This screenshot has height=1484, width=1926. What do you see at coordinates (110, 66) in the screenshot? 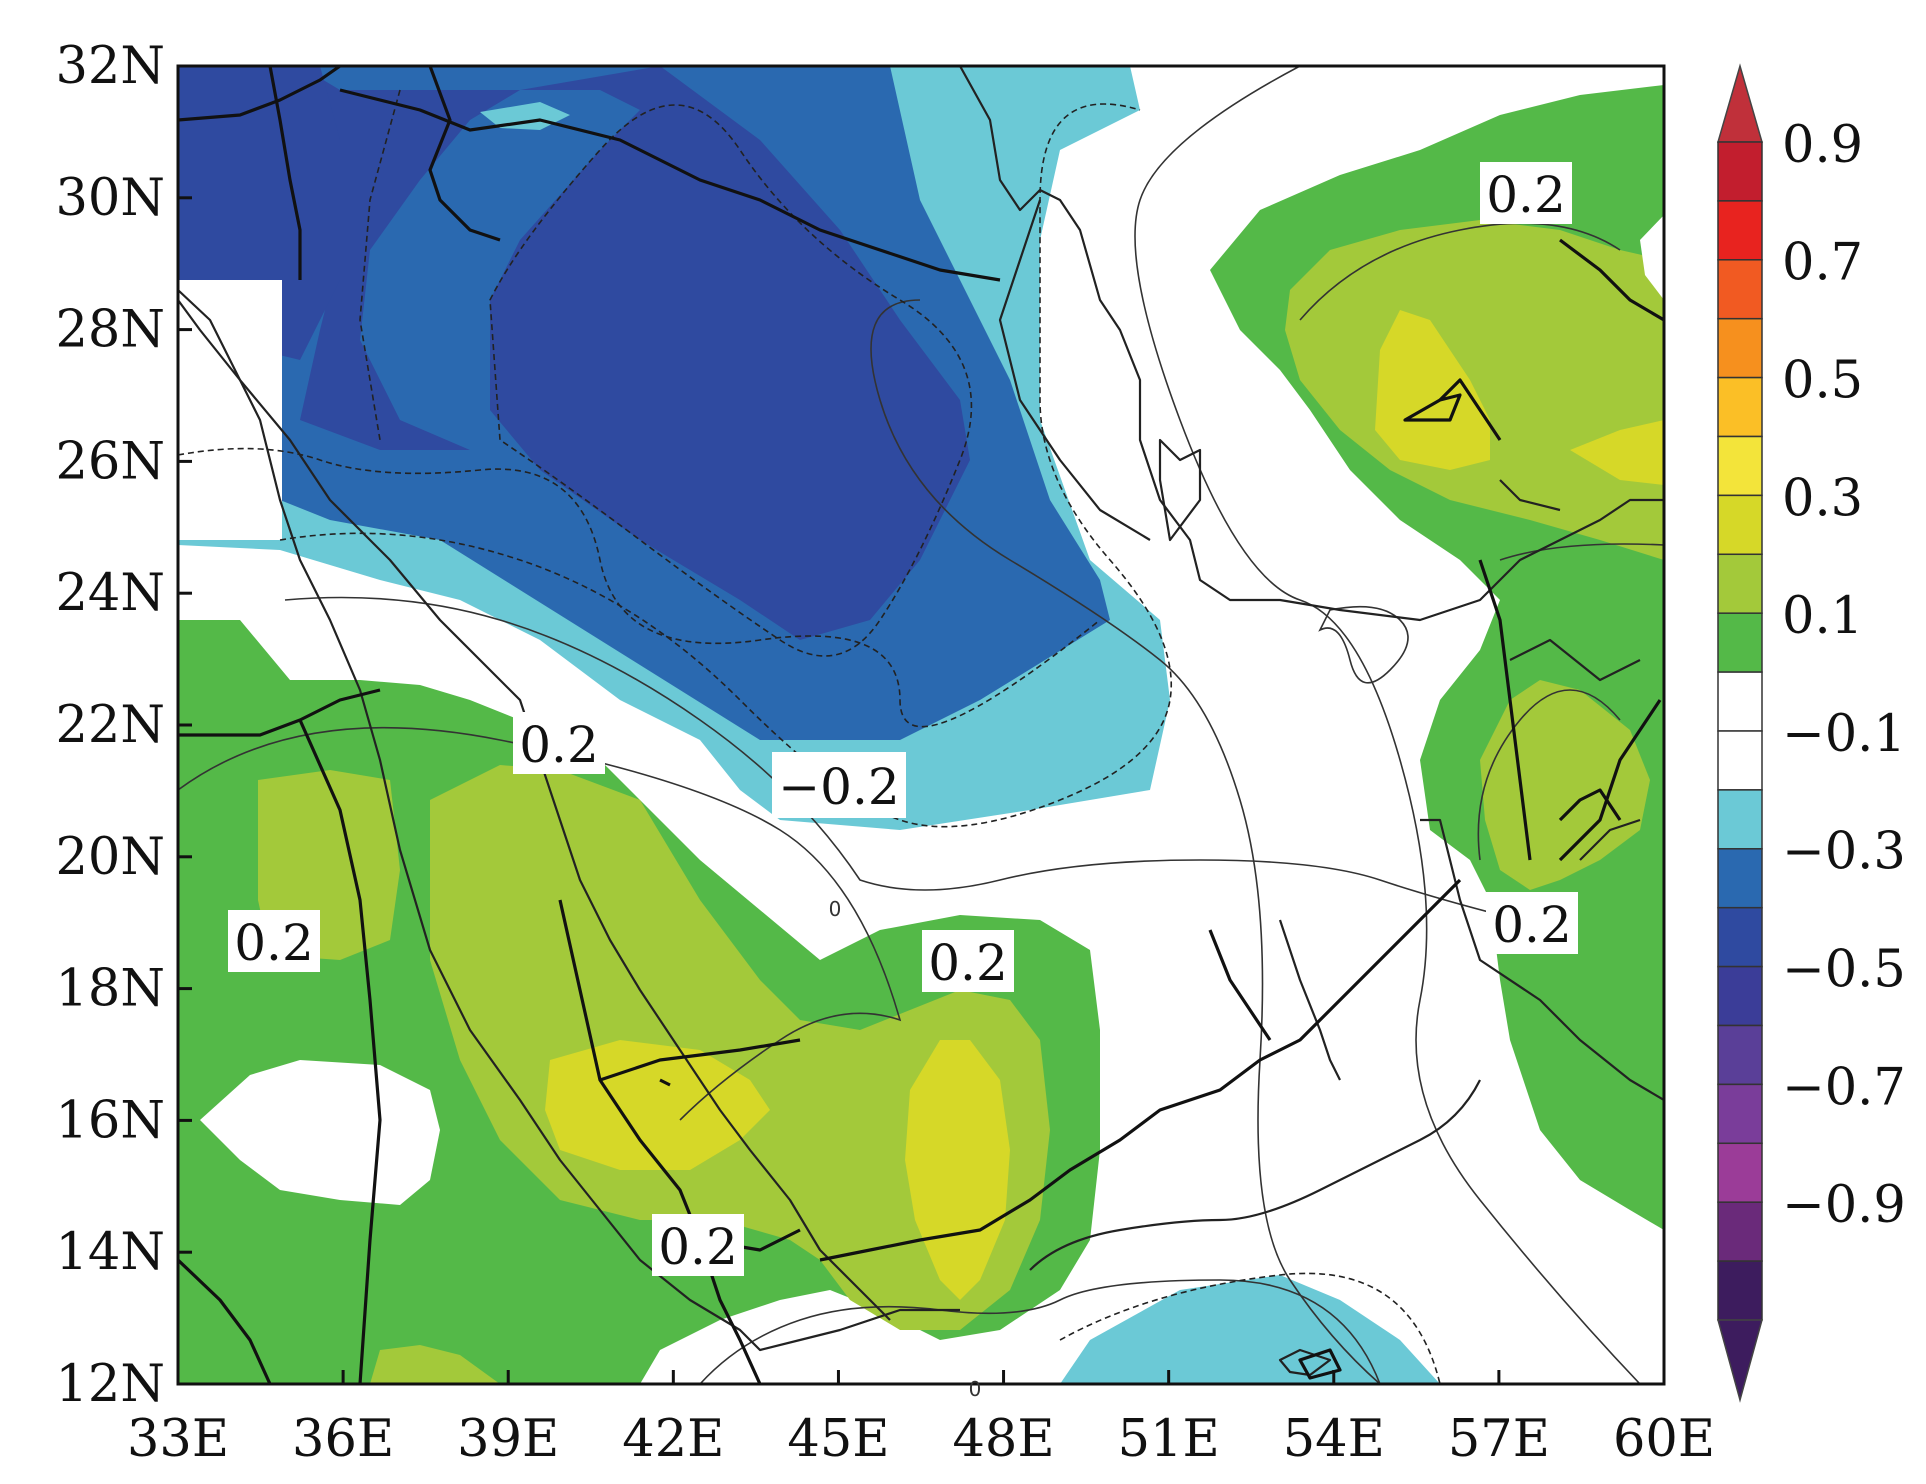
I see `y-tick-label: 32N` at bounding box center [110, 66].